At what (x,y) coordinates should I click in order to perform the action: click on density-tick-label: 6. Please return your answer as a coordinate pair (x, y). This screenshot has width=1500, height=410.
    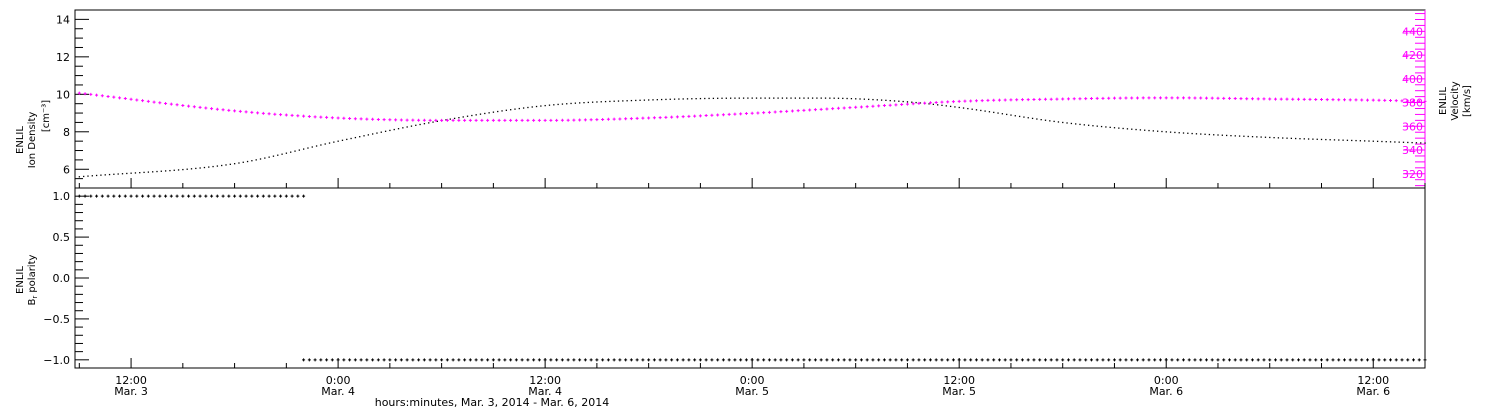
    Looking at the image, I should click on (66, 169).